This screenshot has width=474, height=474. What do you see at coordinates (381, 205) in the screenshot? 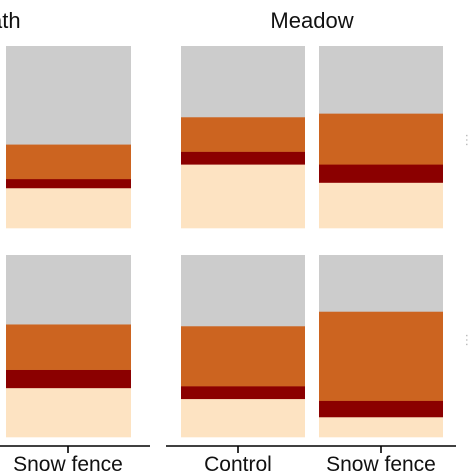
I see `bar-segment-row1-snow-fence-2-base` at bounding box center [381, 205].